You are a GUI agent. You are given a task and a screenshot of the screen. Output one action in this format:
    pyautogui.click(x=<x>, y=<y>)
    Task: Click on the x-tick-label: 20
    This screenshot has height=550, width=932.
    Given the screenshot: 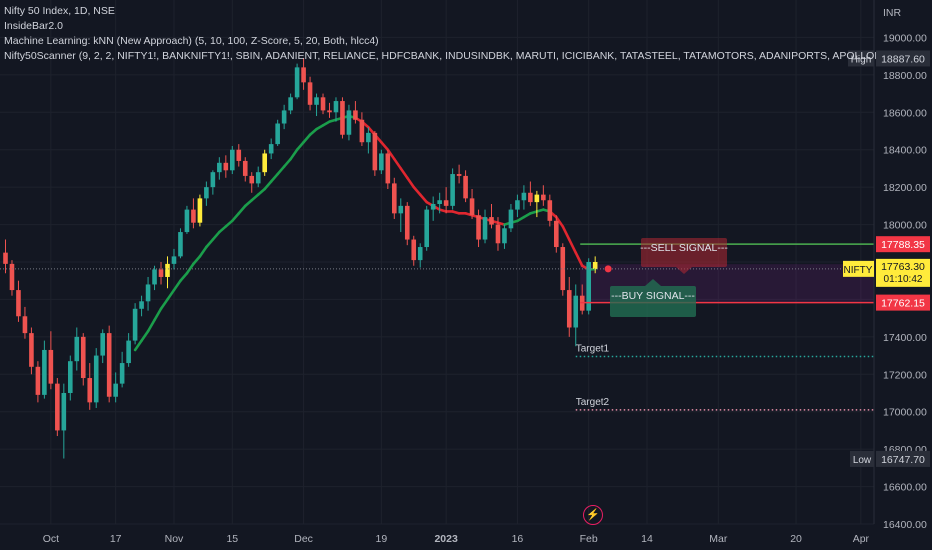 What is the action you would take?
    pyautogui.click(x=796, y=539)
    